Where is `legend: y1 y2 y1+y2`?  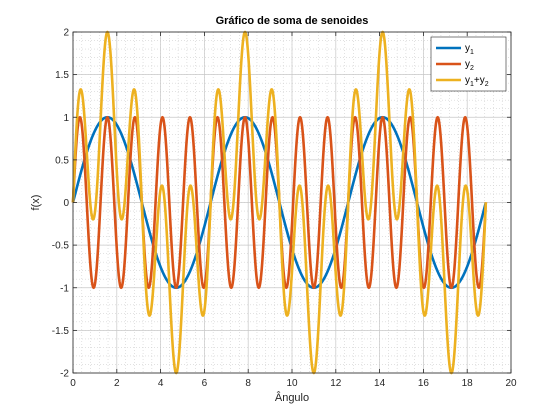 legend: y1 y2 y1+y2 is located at coordinates (468, 64).